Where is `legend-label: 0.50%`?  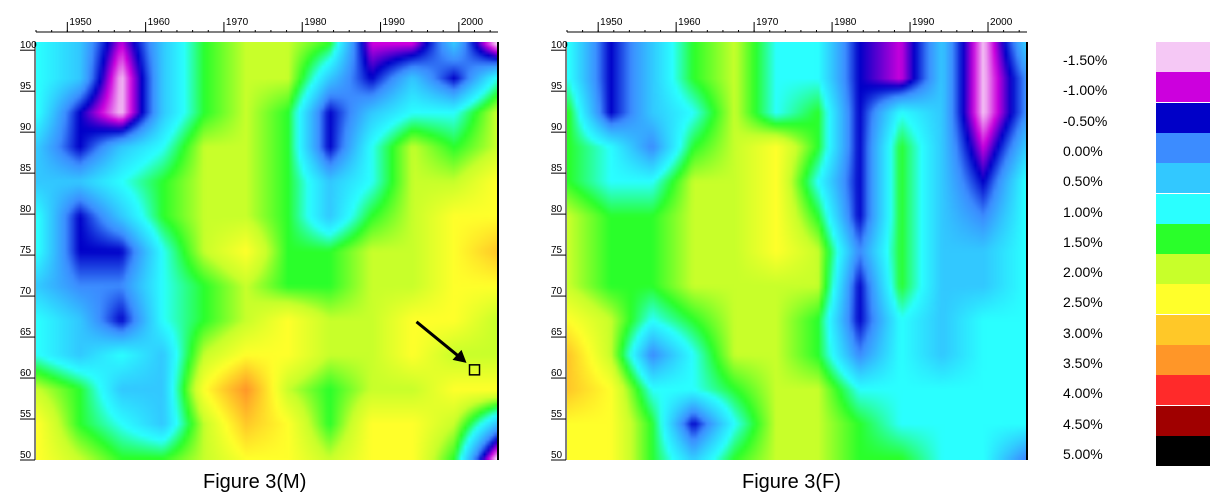 legend-label: 0.50% is located at coordinates (1083, 181).